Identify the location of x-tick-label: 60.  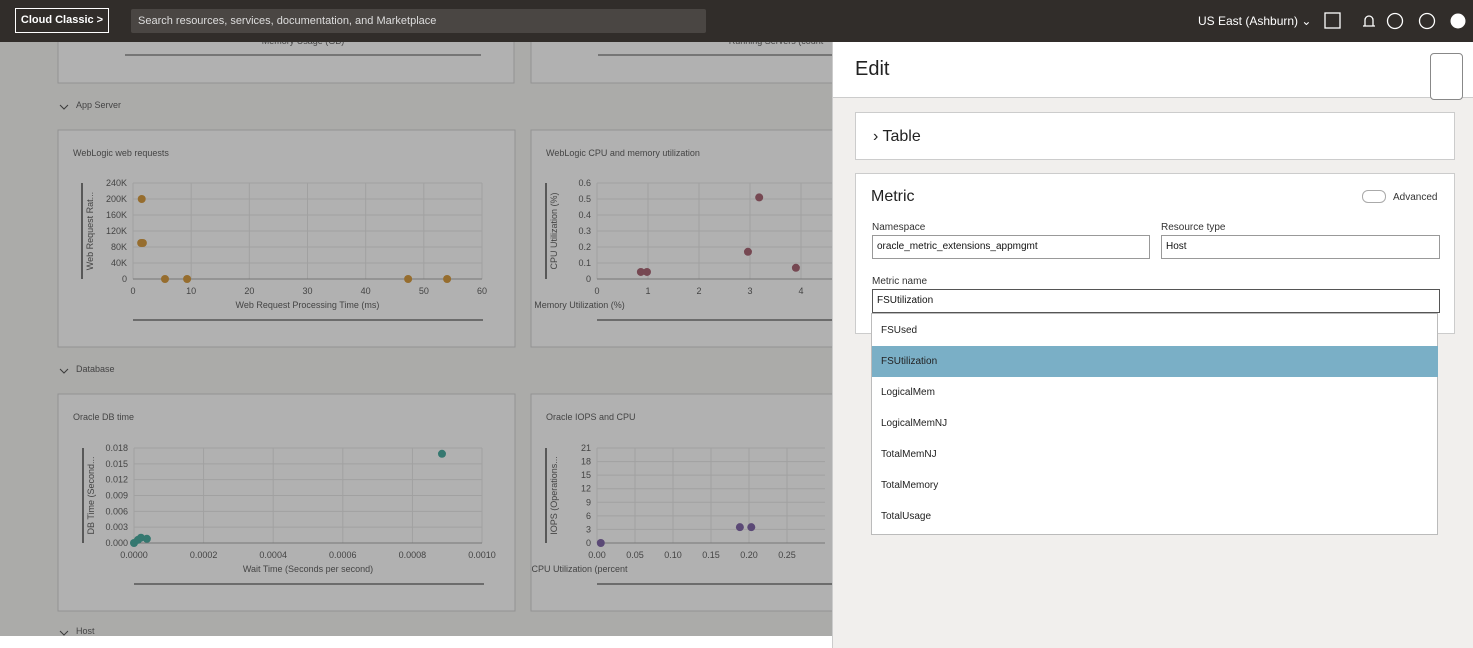
(482, 291).